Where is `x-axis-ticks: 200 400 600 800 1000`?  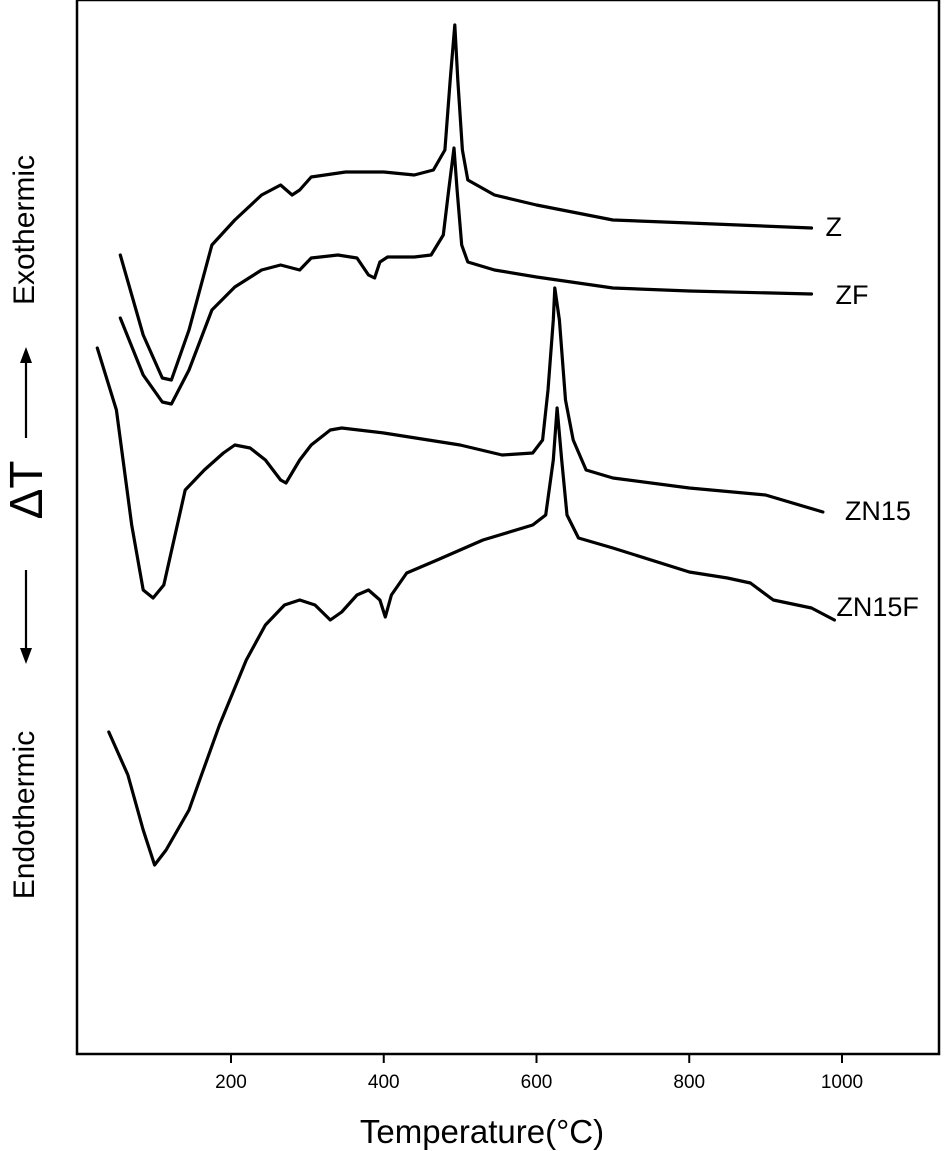 x-axis-ticks: 200 400 600 800 1000 is located at coordinates (539, 1073).